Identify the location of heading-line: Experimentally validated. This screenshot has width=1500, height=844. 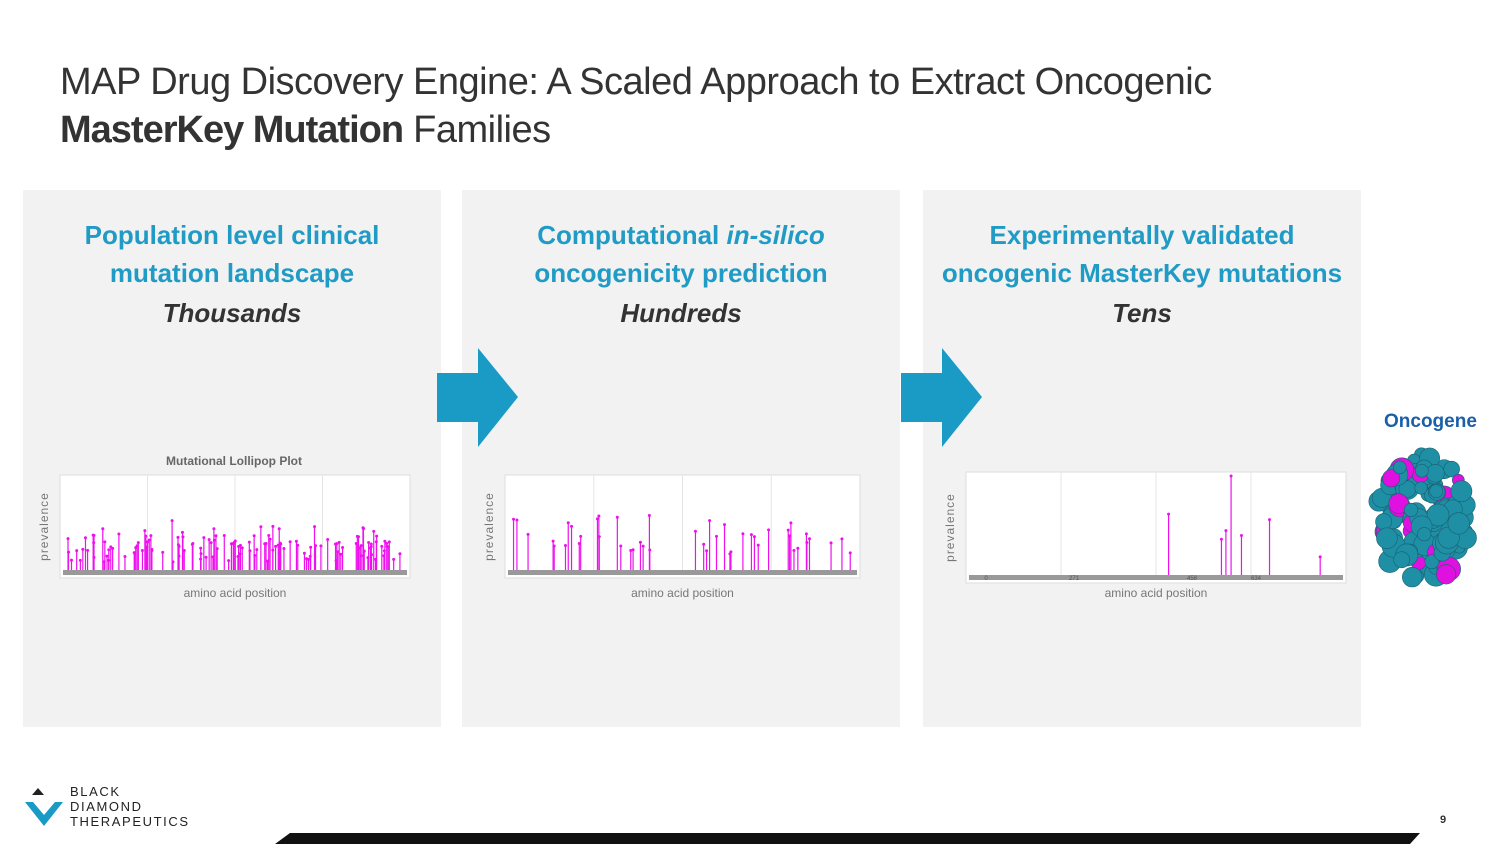
(1142, 235).